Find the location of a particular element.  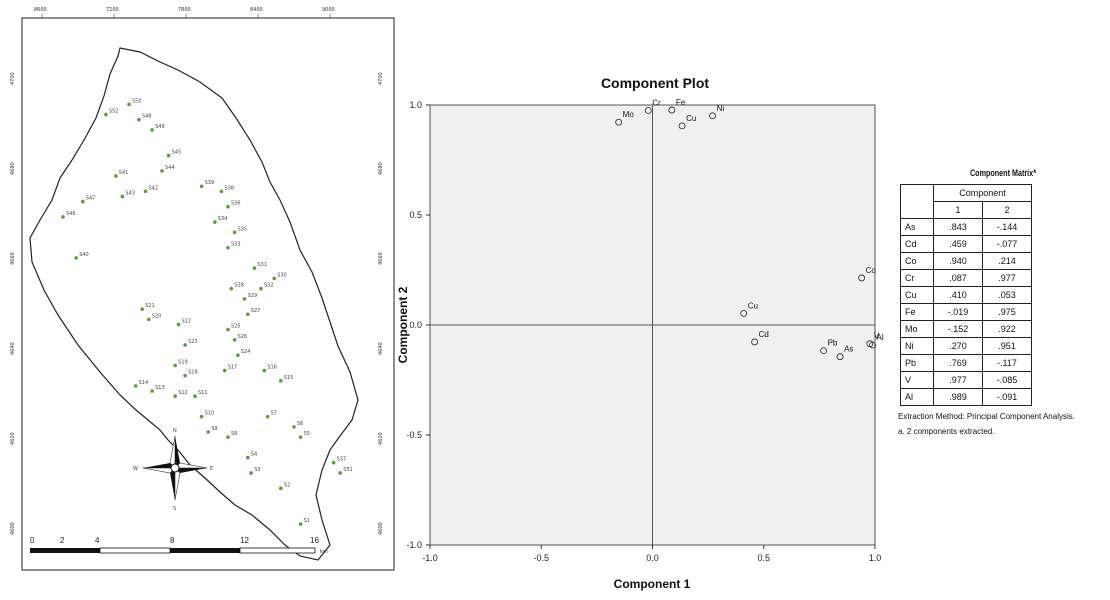

matrix-cell-component-2: -.077 is located at coordinates (1007, 244).